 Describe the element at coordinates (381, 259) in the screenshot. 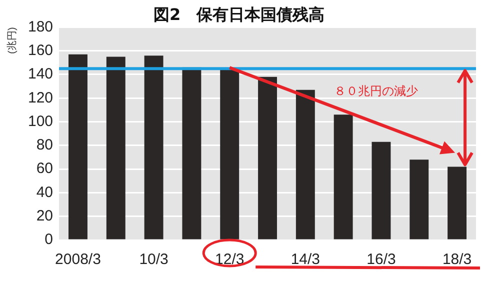

I see `x-tick-label: 16/3` at that location.